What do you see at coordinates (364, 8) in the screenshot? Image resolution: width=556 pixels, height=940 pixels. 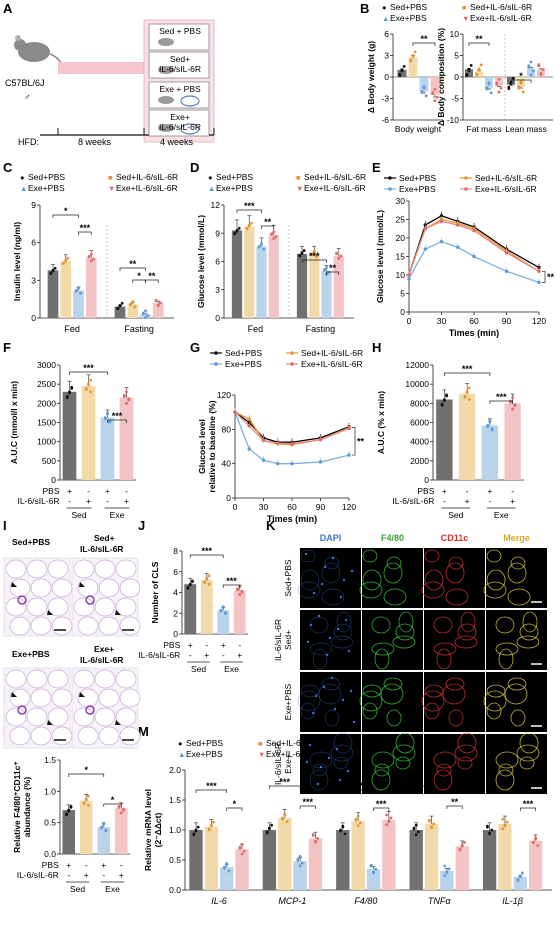 I see `panel-label-b: B` at bounding box center [364, 8].